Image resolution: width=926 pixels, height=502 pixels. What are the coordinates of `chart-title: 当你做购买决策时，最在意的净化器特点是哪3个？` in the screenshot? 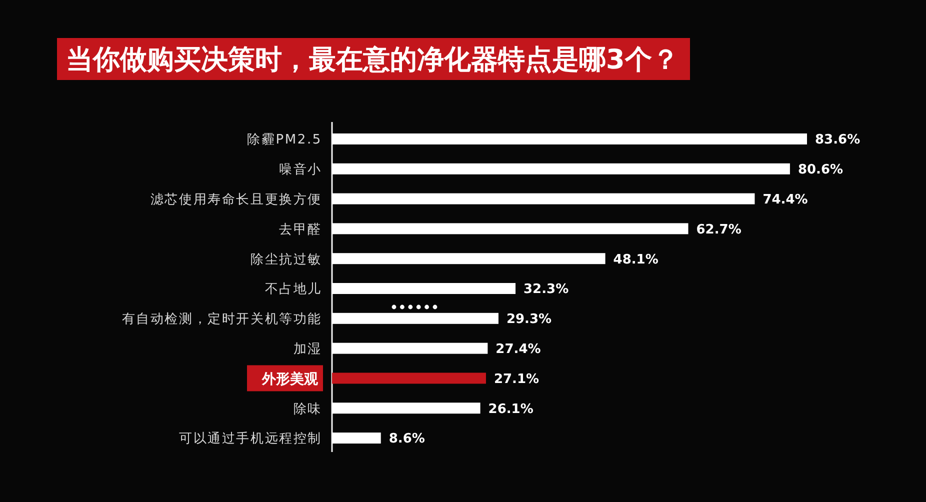 It's located at (372, 60).